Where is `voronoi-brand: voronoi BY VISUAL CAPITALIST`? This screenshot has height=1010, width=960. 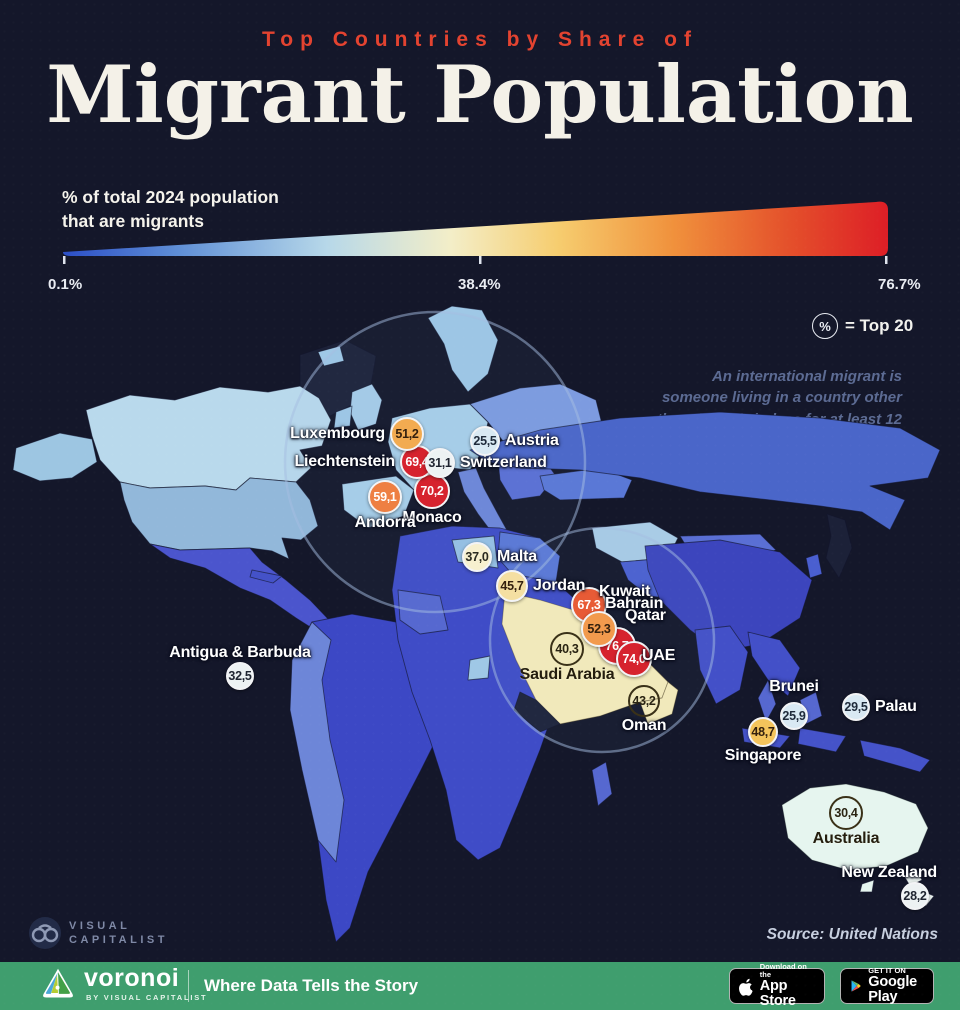 voronoi-brand: voronoi BY VISUAL CAPITALIST is located at coordinates (123, 984).